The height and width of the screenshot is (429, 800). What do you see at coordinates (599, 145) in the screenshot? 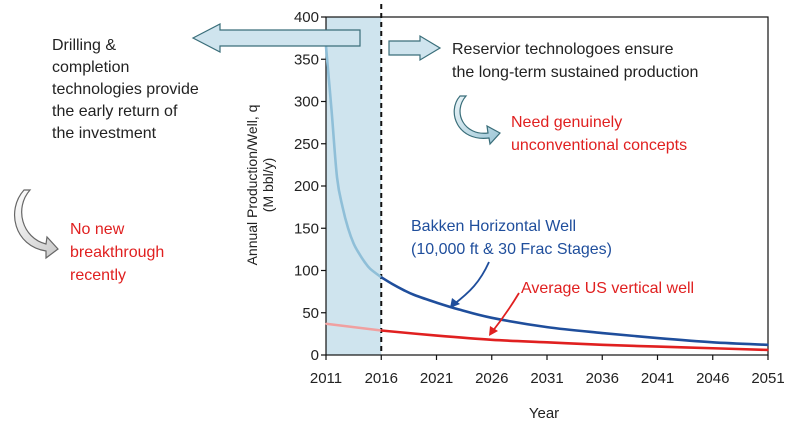
I see `unconventional-line: unconventional concepts` at bounding box center [599, 145].